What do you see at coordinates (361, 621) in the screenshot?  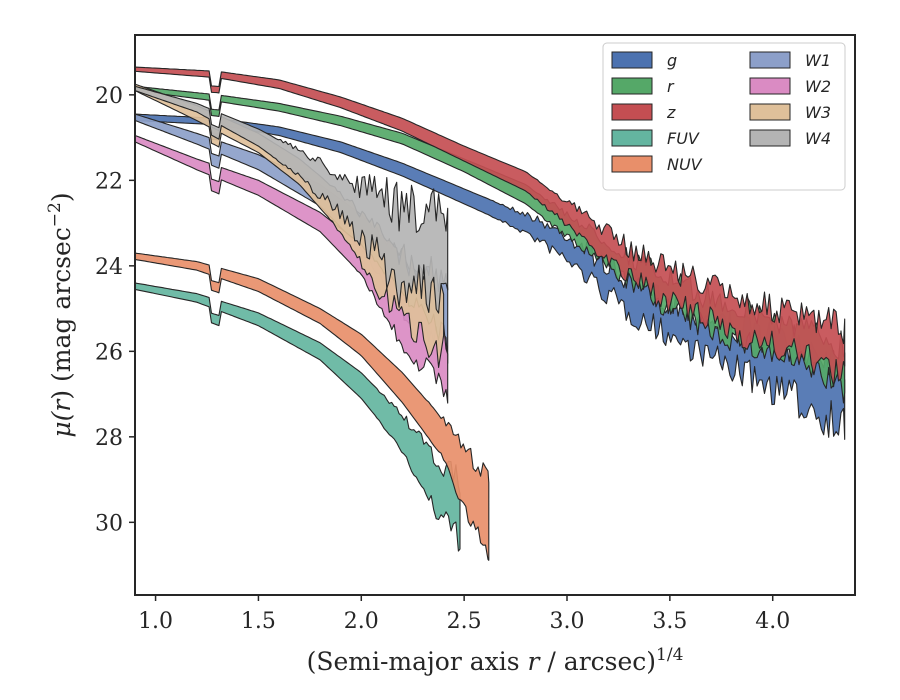 I see `x-tick-label: 2.0` at bounding box center [361, 621].